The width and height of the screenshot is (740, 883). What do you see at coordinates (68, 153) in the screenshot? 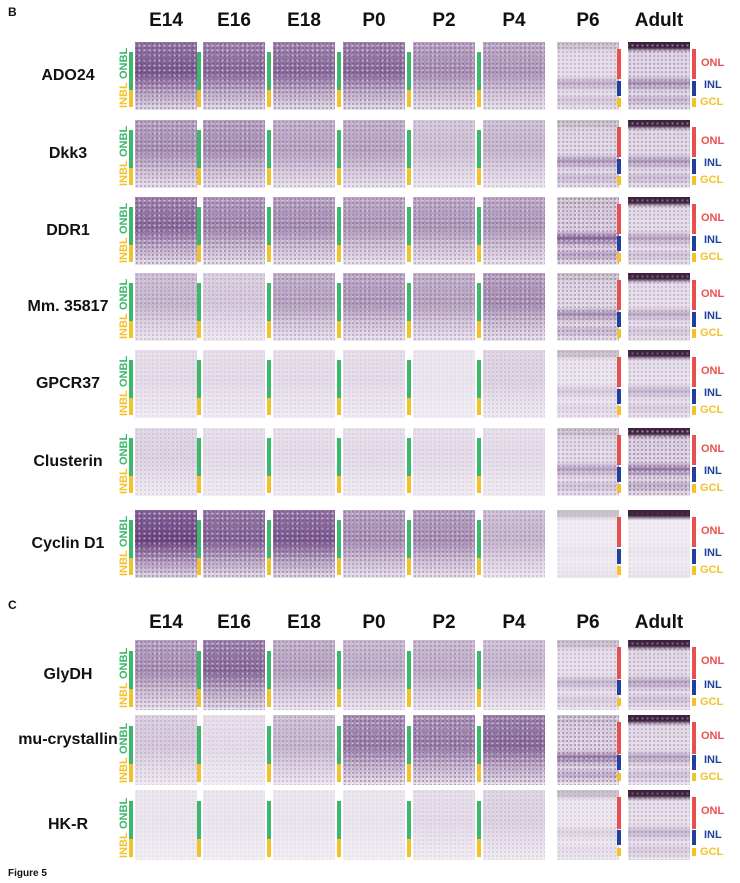
I see `row-label: Dkk3` at bounding box center [68, 153].